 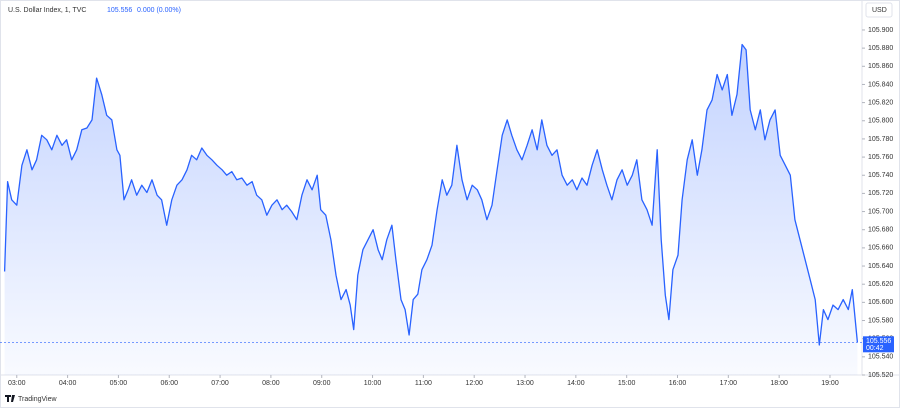 I want to click on currency: USD, so click(x=879, y=10).